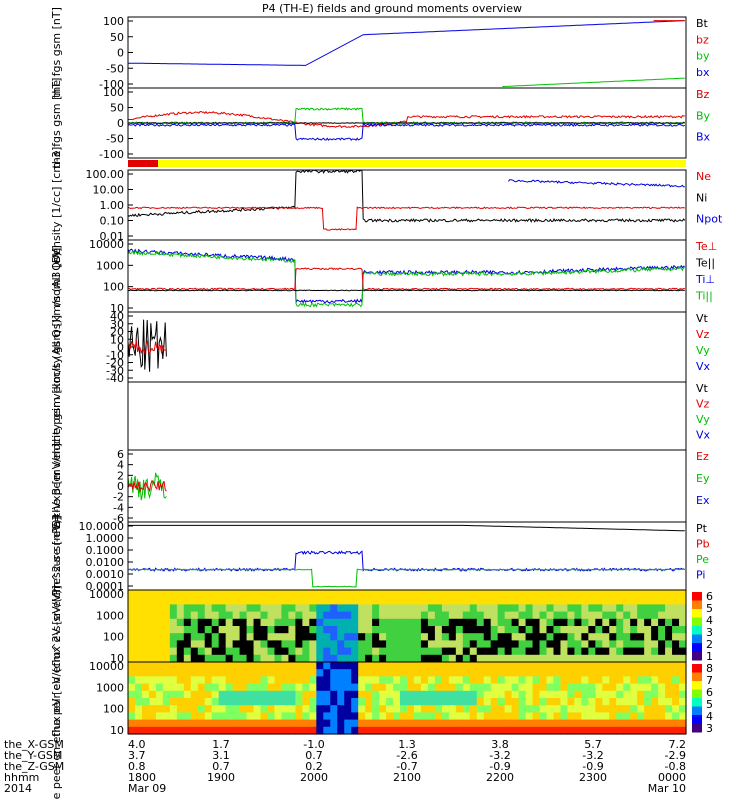 The height and width of the screenshot is (800, 750). What do you see at coordinates (33, 755) in the screenshot?
I see `time-row-label: the_Y-GSM` at bounding box center [33, 755].